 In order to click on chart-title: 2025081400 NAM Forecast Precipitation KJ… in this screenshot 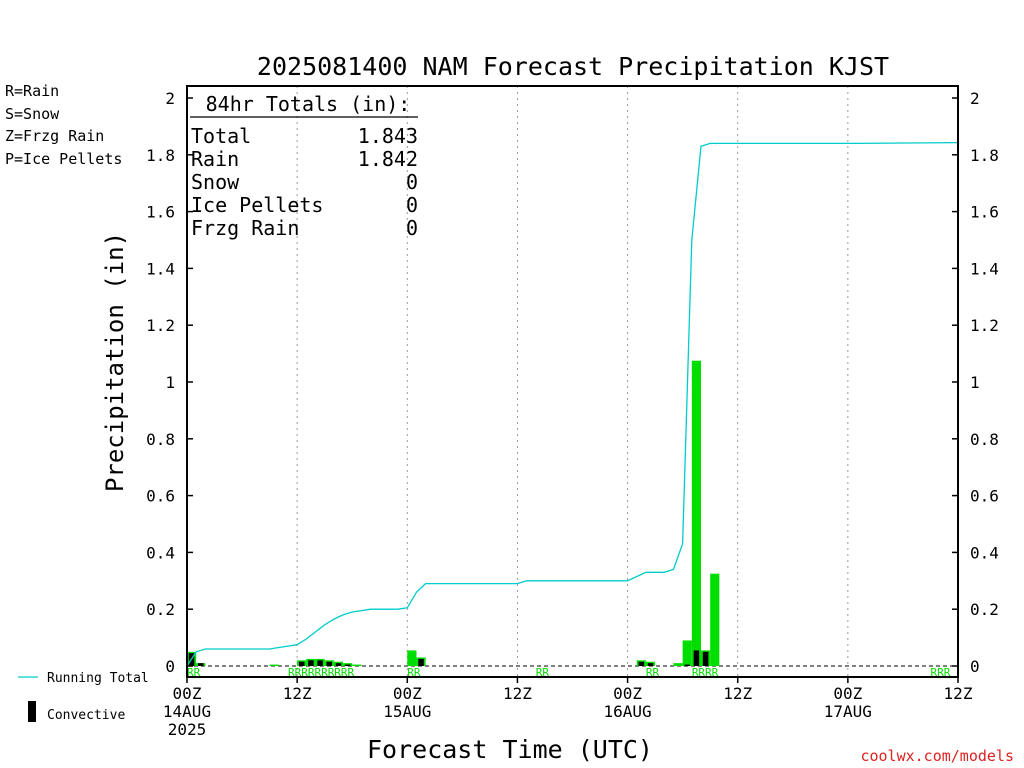, I will do `click(573, 66)`.